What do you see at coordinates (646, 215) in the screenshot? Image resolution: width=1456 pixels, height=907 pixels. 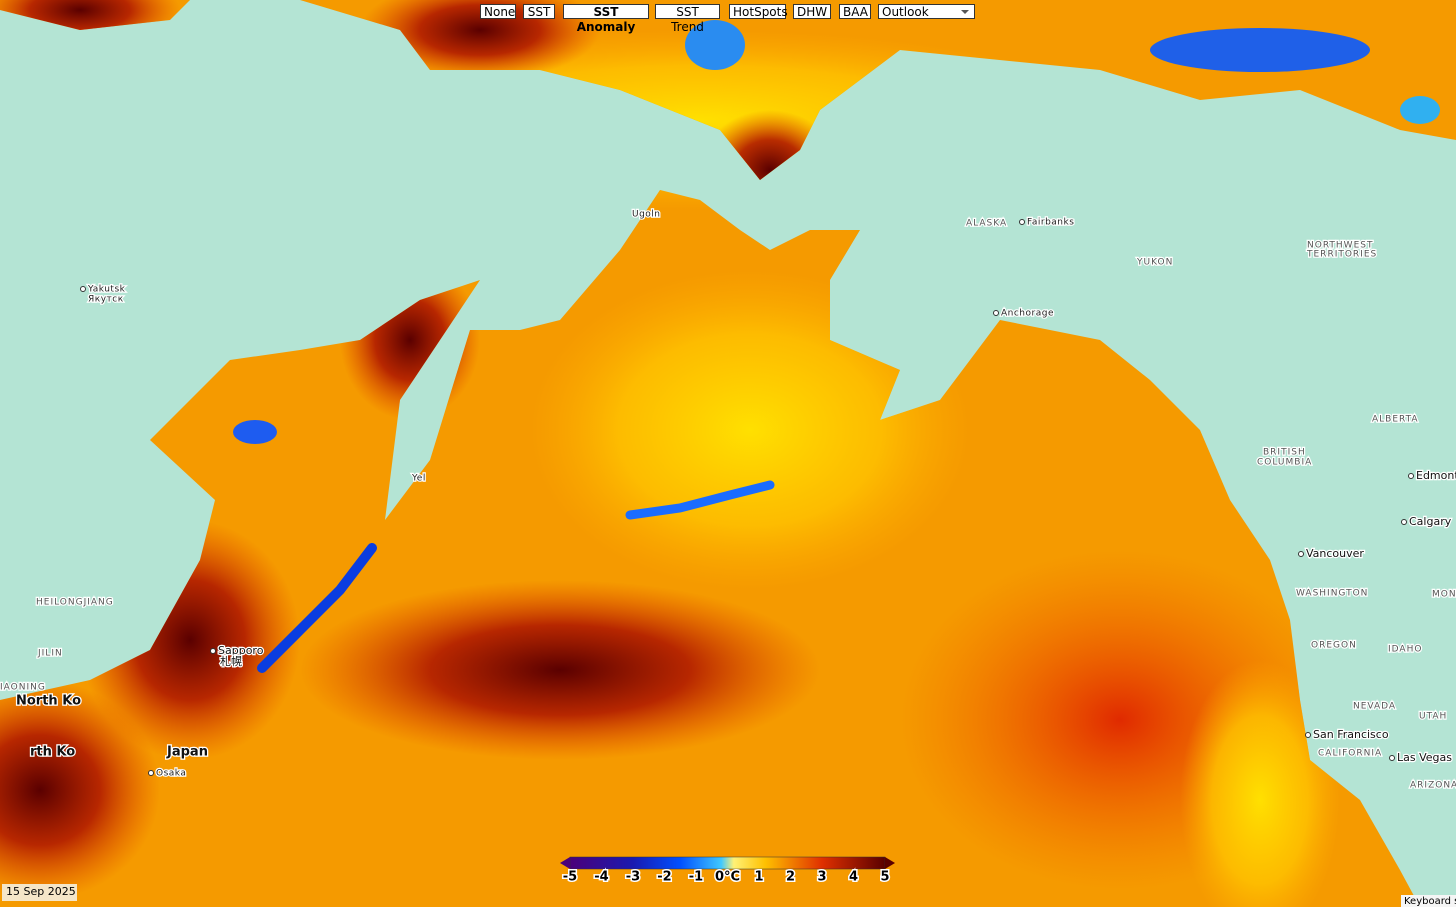 I see `place-label: Ugoln` at bounding box center [646, 215].